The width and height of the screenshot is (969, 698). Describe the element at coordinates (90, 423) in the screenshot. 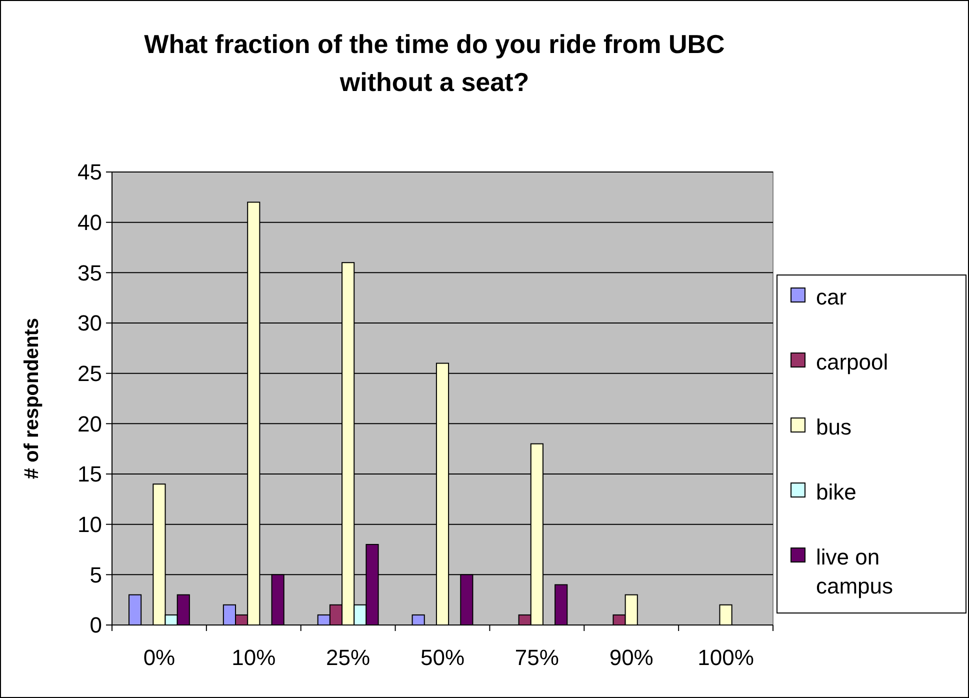

I see `y-tick-label: 20` at that location.